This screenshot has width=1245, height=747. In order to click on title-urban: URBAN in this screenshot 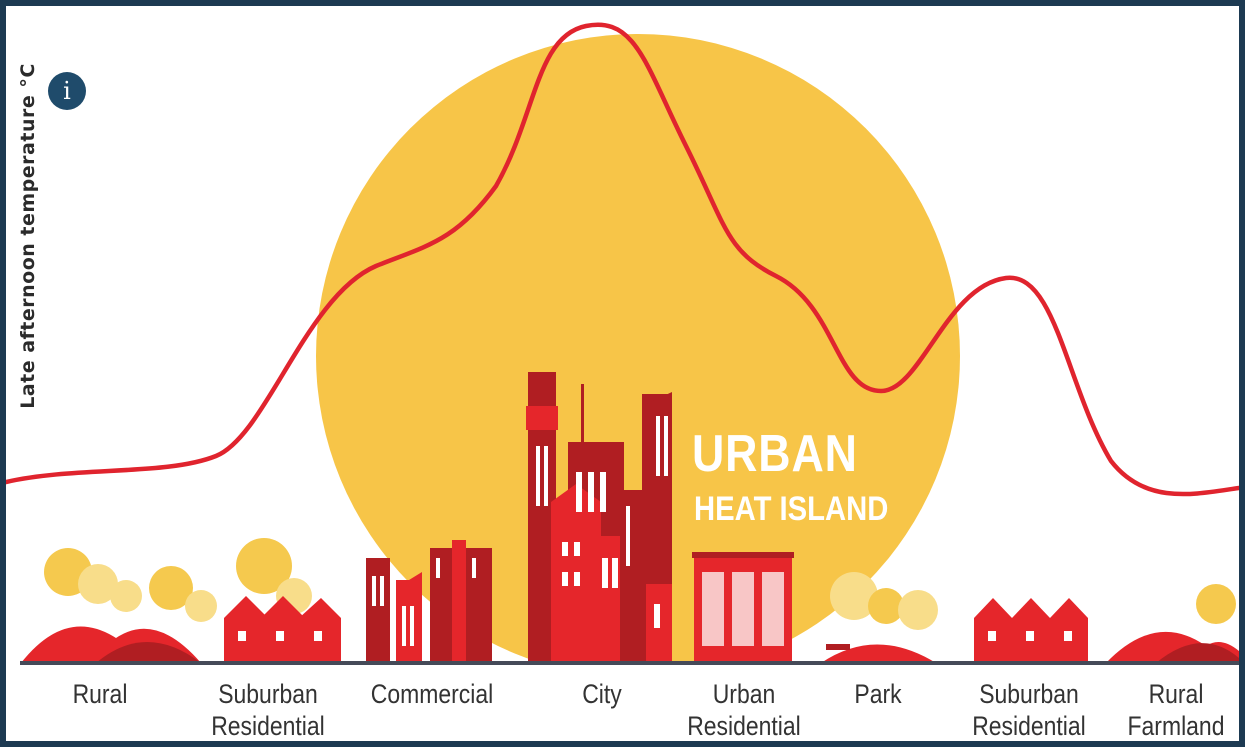, I will do `click(775, 454)`.